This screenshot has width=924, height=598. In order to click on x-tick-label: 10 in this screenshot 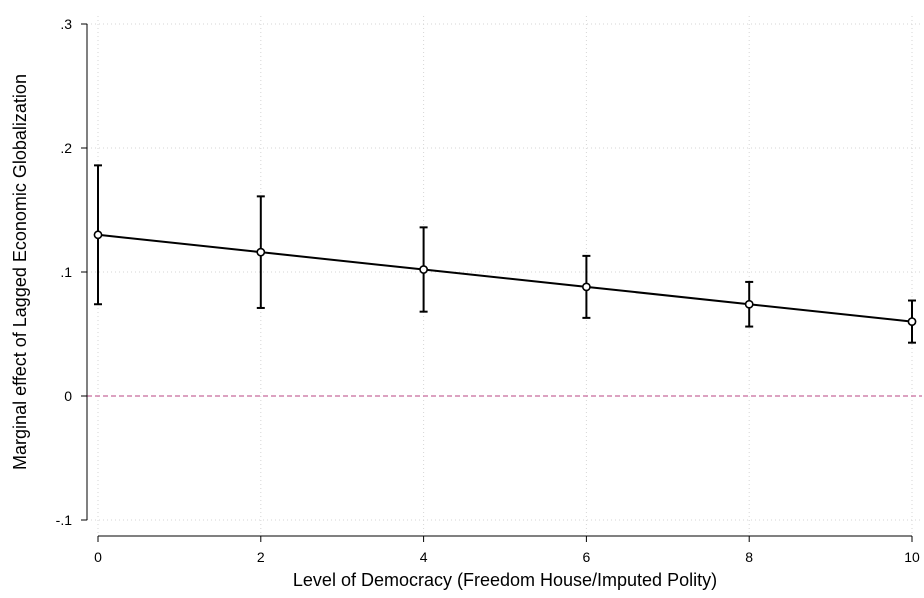, I will do `click(912, 557)`.